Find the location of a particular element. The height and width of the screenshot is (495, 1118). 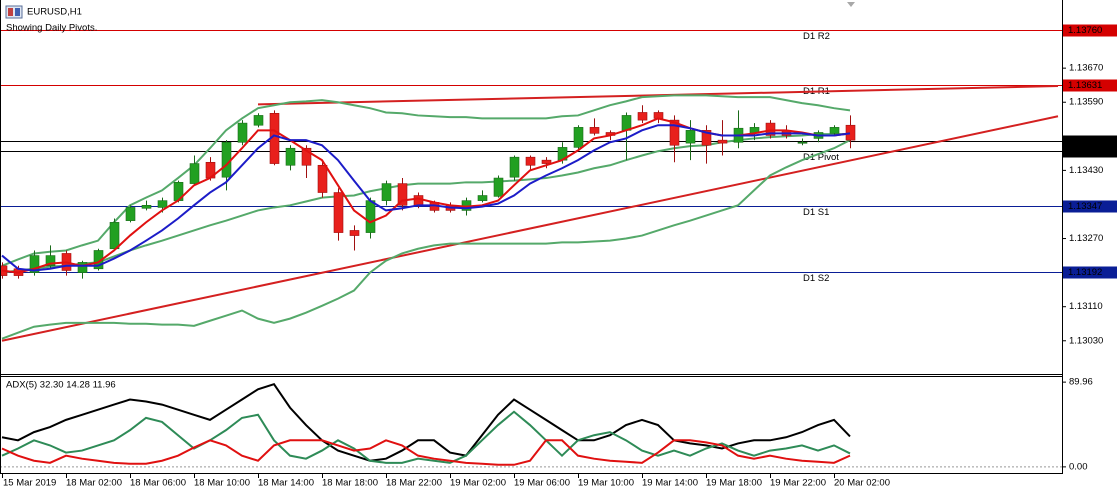

y-tick-label: 1.13270 is located at coordinates (1086, 238).